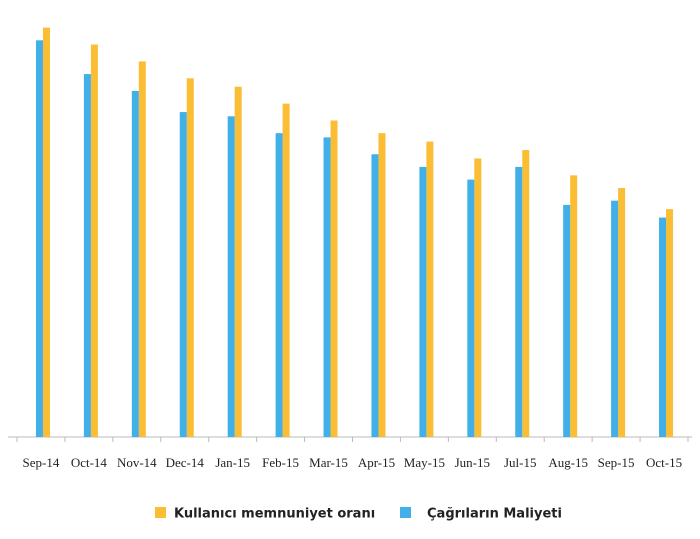 The width and height of the screenshot is (700, 539). Describe the element at coordinates (41, 462) in the screenshot. I see `x-tick-label: Sep-14` at that location.